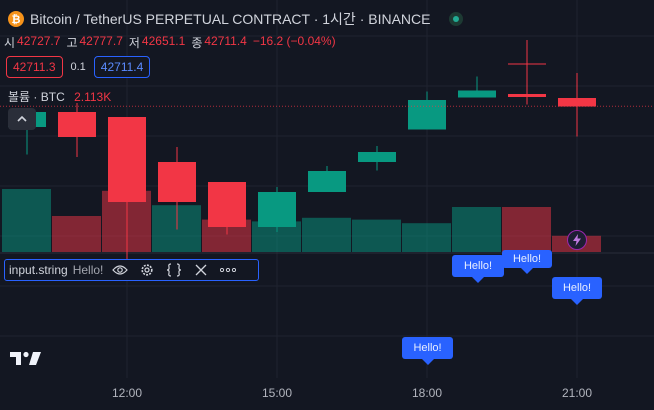 The height and width of the screenshot is (410, 654). What do you see at coordinates (88, 270) in the screenshot?
I see `indicator-value: Hello!` at bounding box center [88, 270].